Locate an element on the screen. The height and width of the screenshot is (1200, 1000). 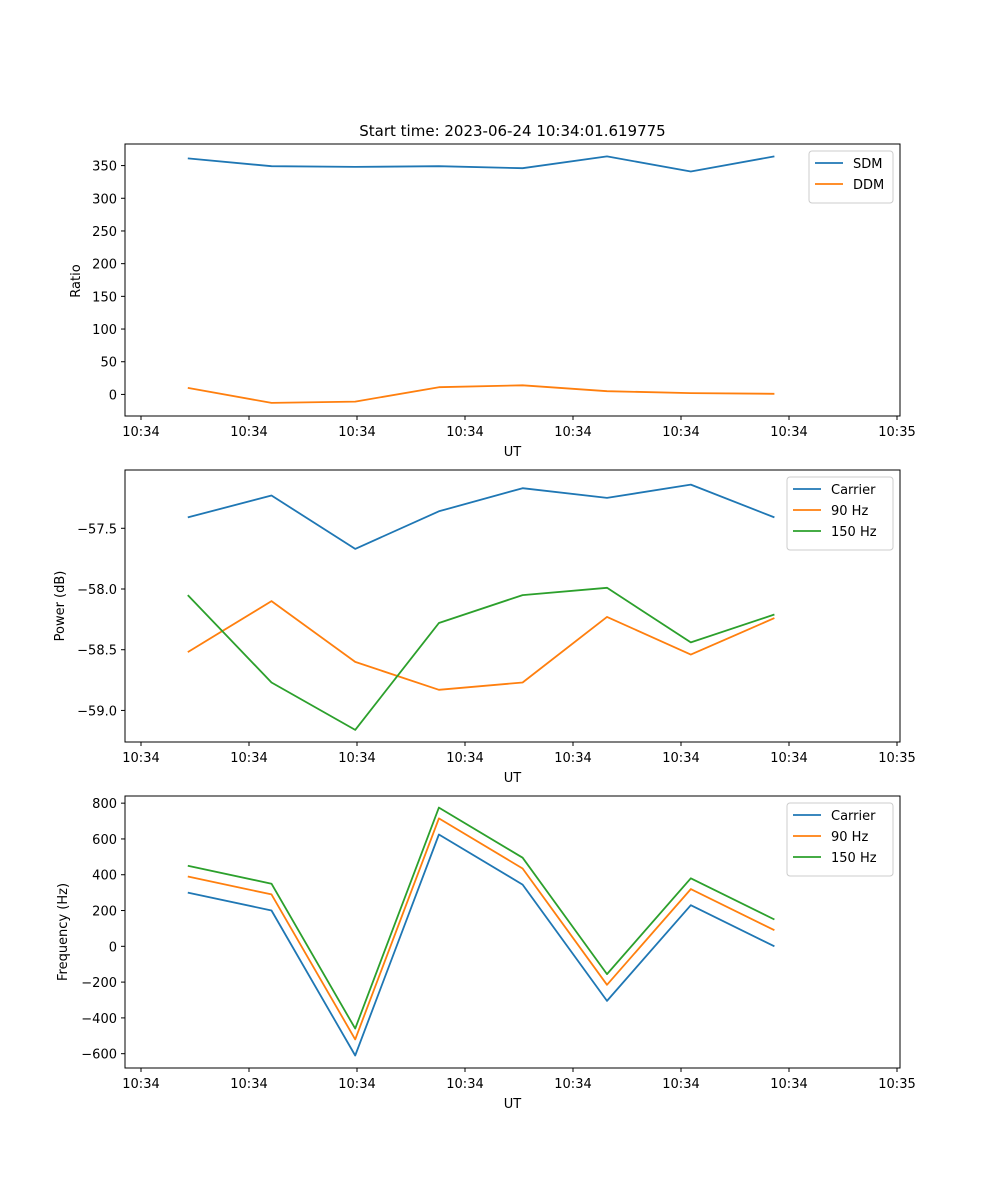
y-axis-label: Ratio is located at coordinates (76, 280).